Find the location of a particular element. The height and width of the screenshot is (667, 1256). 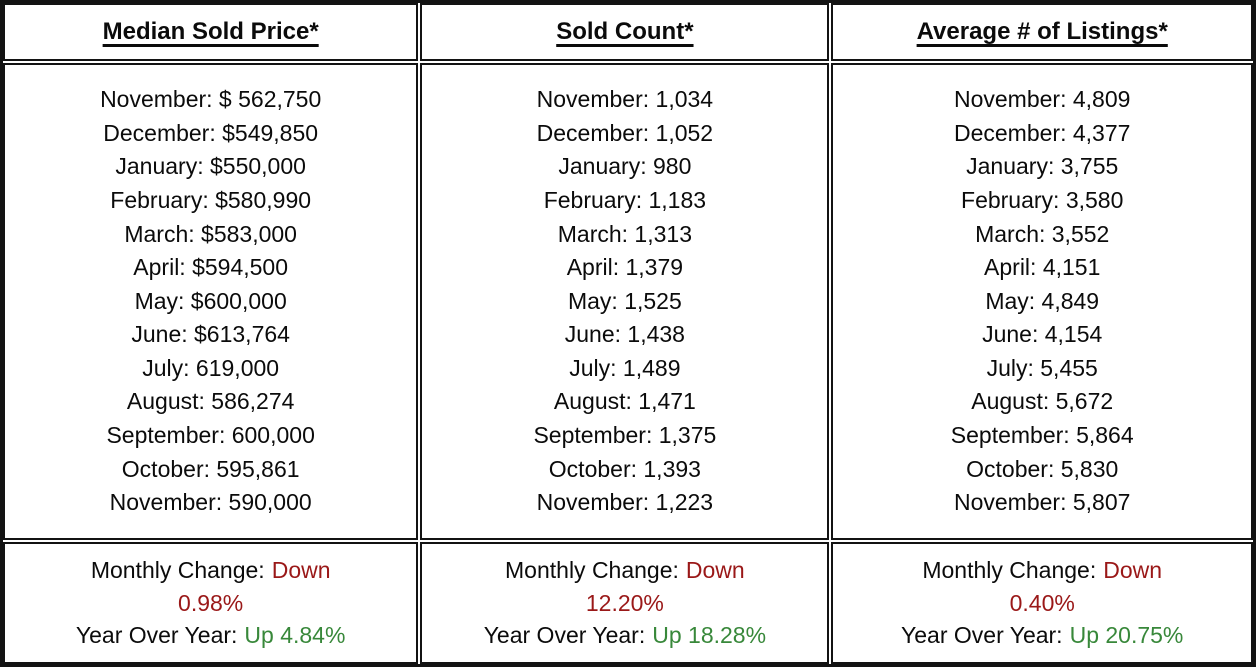

stat-line: November: 5,807 is located at coordinates (1042, 502).